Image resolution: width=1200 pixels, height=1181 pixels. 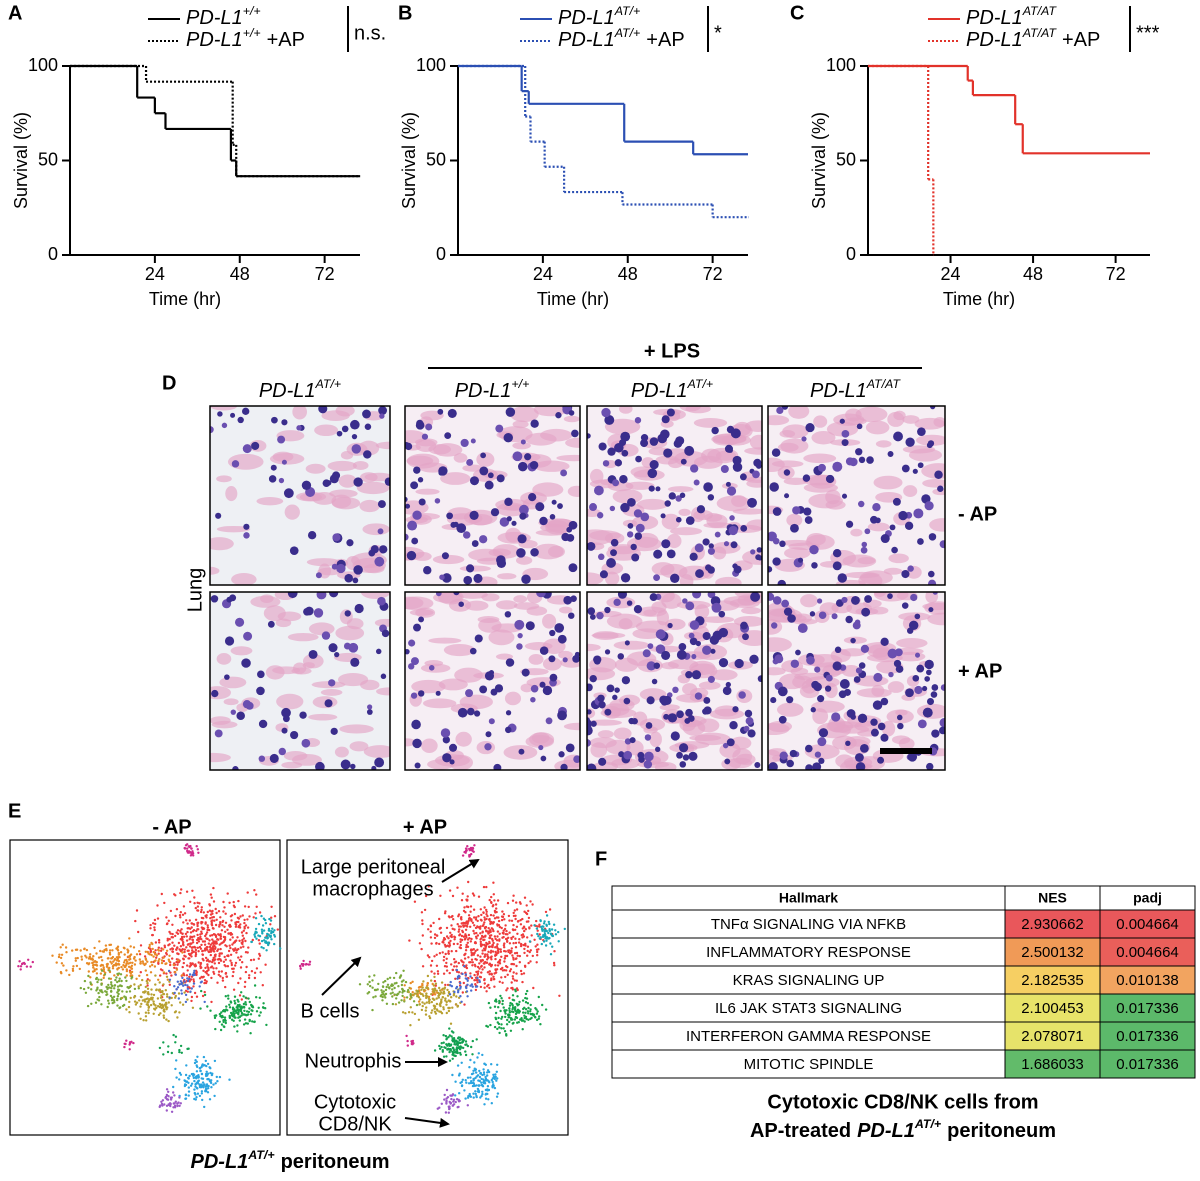 What do you see at coordinates (240, 274) in the screenshot?
I see `x-tick-label: 48` at bounding box center [240, 274].